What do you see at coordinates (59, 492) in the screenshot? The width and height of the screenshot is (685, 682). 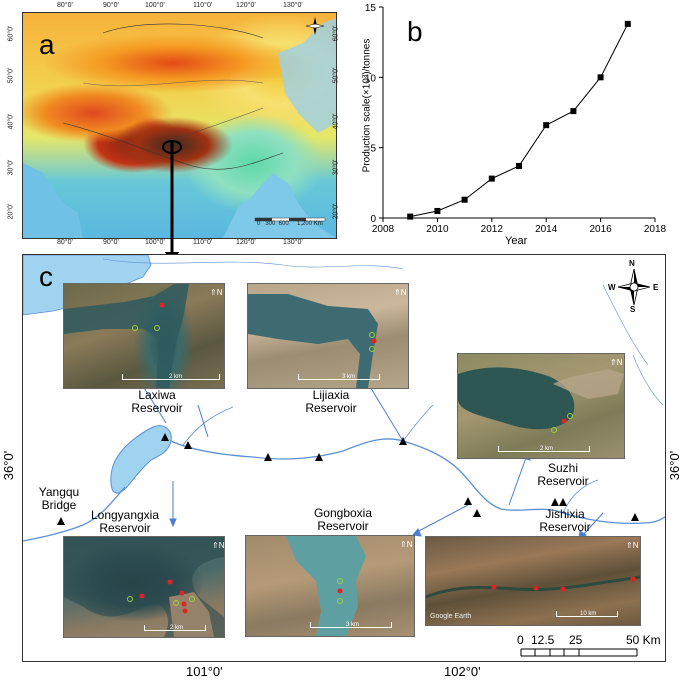 I see `label-line: Yangqu` at bounding box center [59, 492].